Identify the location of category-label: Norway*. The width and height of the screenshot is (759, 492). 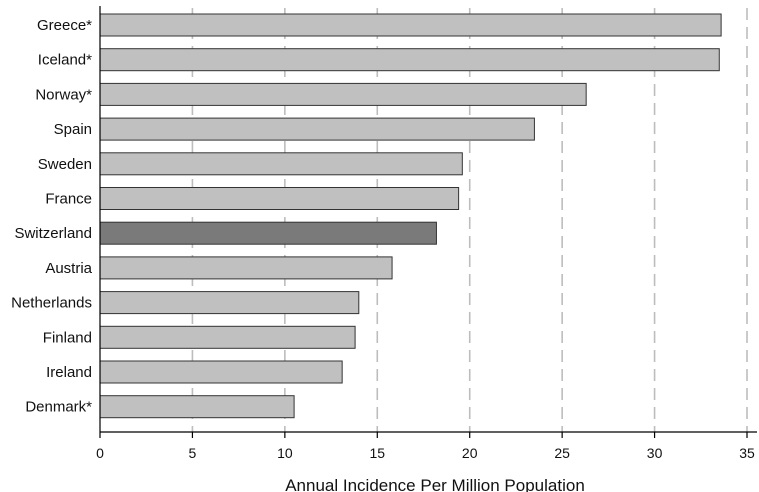
(63, 94).